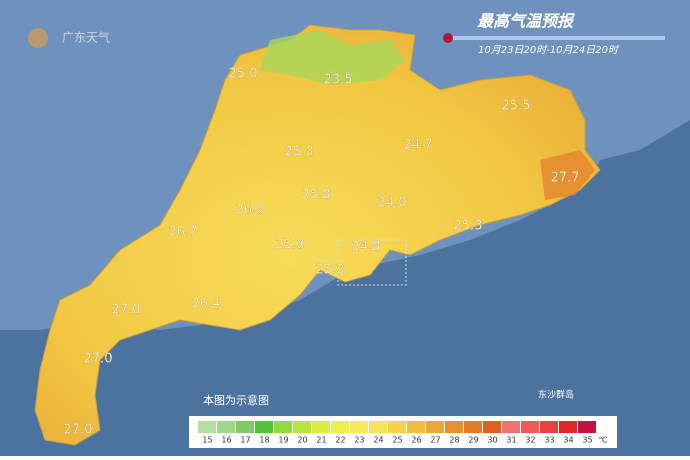  I want to click on legend-label: 18, so click(264, 440).